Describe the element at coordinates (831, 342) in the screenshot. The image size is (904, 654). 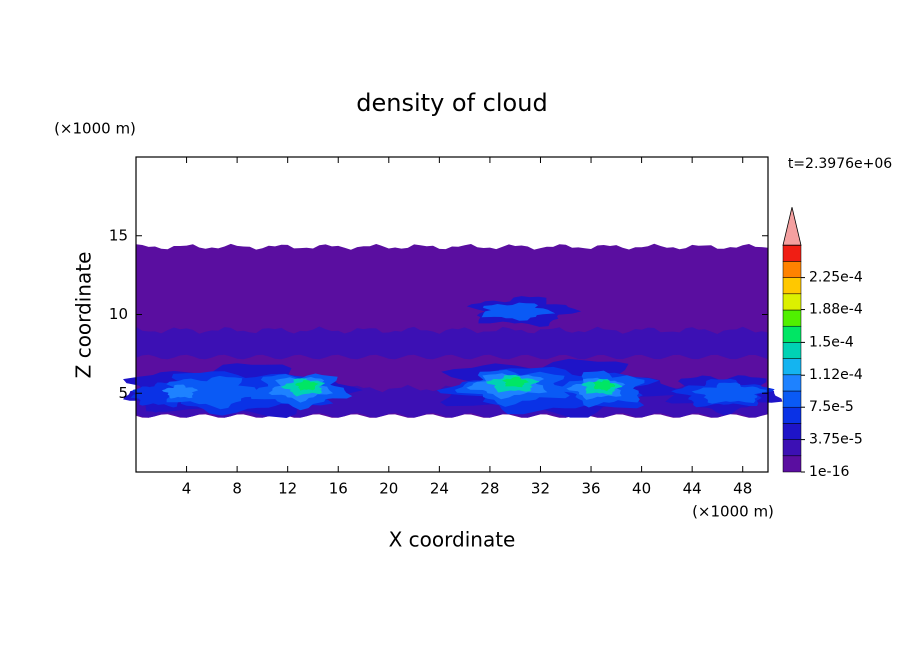
I see `colorbar-tick-label: 1.5e-4` at that location.